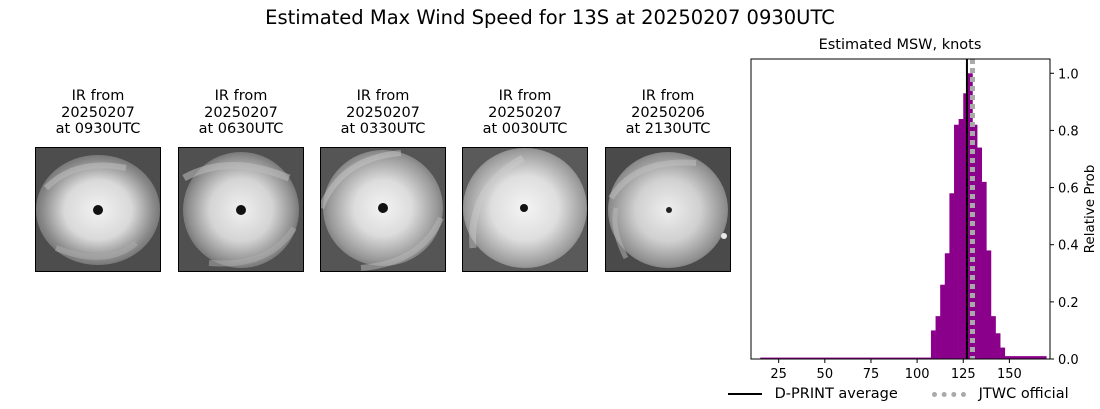 Image resolution: width=1100 pixels, height=409 pixels. What do you see at coordinates (825, 374) in the screenshot?
I see `x-tick-label: 50` at bounding box center [825, 374].